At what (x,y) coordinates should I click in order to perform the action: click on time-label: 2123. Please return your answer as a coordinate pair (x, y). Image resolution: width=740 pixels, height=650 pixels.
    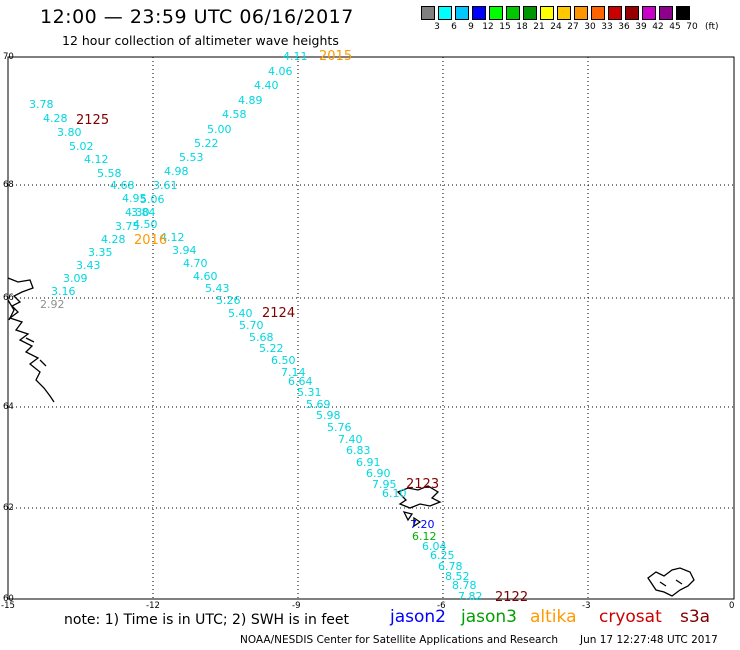
    Looking at the image, I should click on (422, 484).